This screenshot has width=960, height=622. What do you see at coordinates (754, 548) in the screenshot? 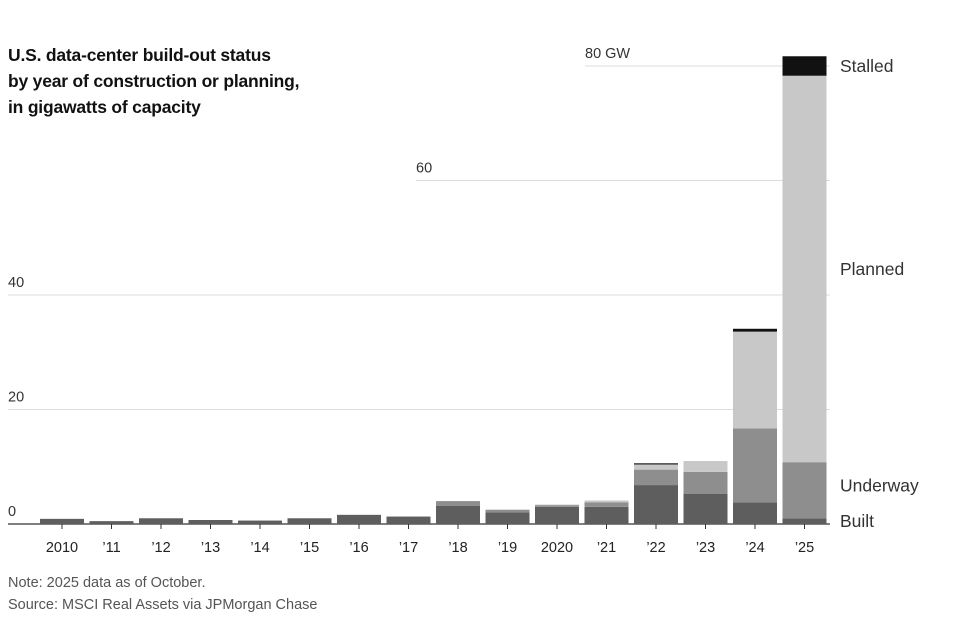
I see `x-tick-label: ’24` at bounding box center [754, 548].